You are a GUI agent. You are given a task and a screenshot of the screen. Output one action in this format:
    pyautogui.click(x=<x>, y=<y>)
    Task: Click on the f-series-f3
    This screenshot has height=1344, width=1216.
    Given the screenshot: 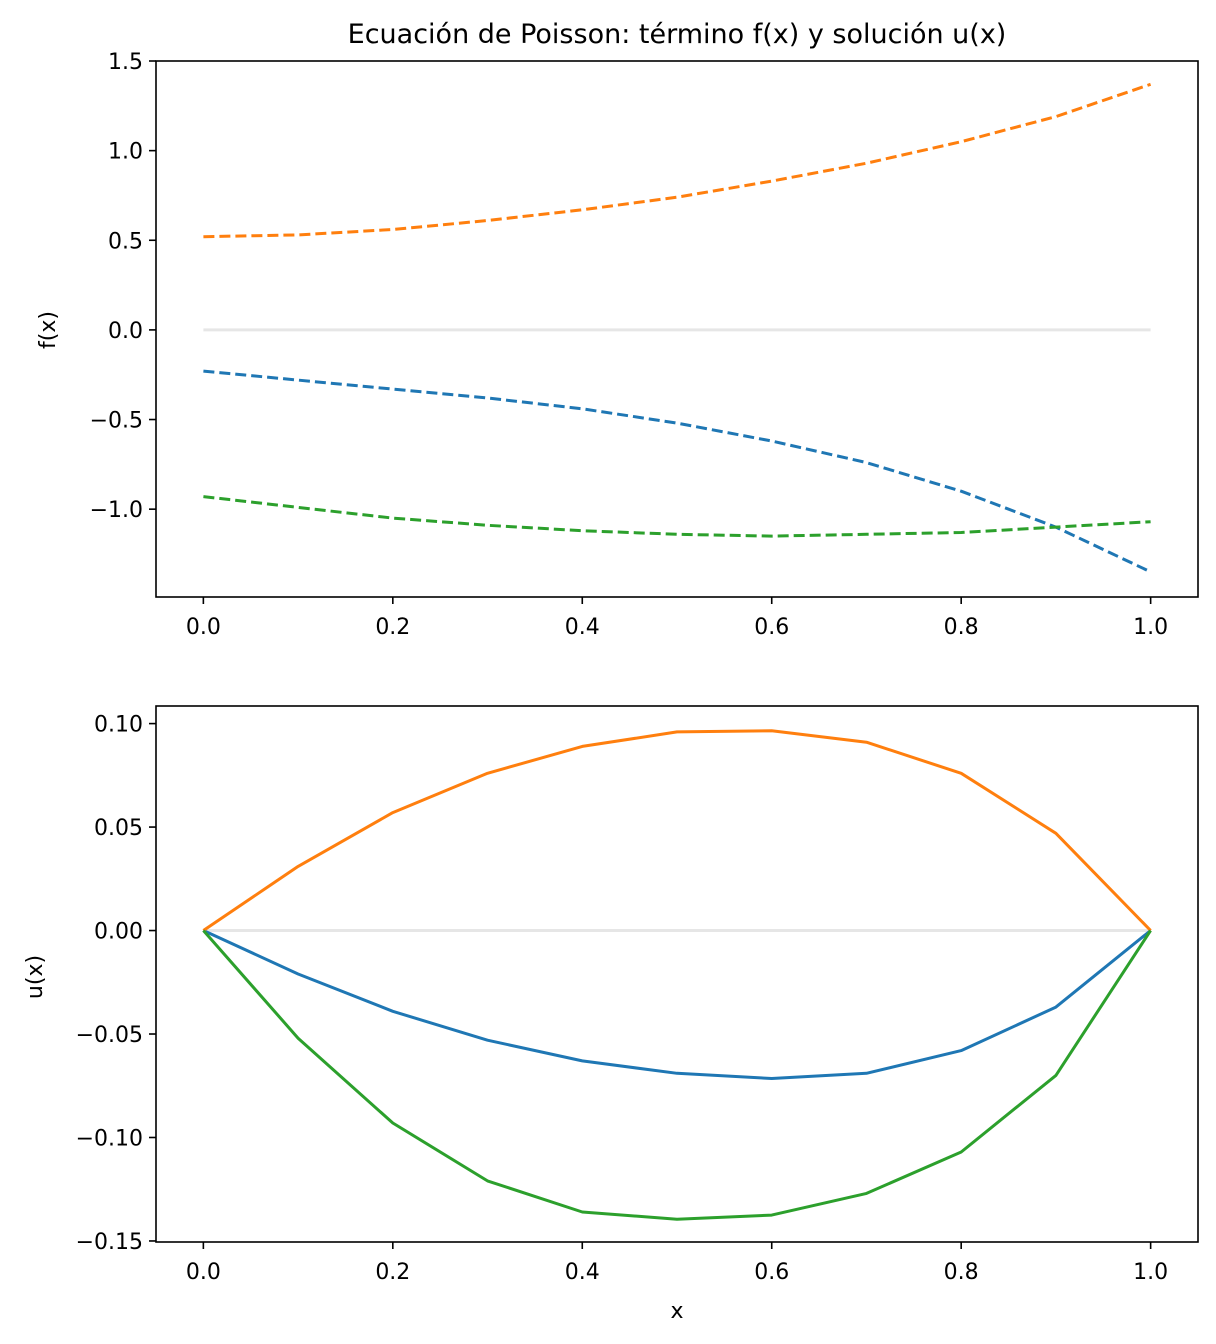 What is the action you would take?
    pyautogui.click(x=677, y=516)
    